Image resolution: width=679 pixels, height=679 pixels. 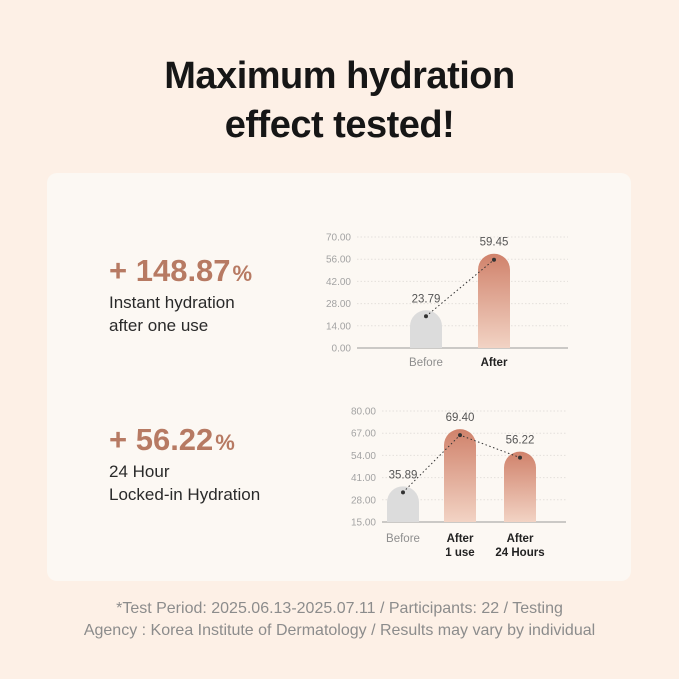 What do you see at coordinates (161, 439) in the screenshot?
I see `stat-number: + 56.22` at bounding box center [161, 439].